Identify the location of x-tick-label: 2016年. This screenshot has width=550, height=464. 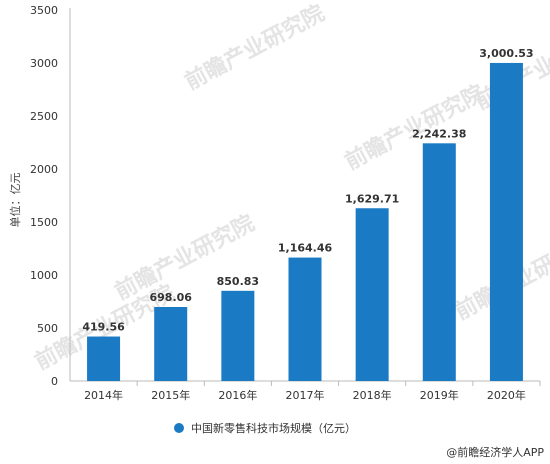
(237, 395).